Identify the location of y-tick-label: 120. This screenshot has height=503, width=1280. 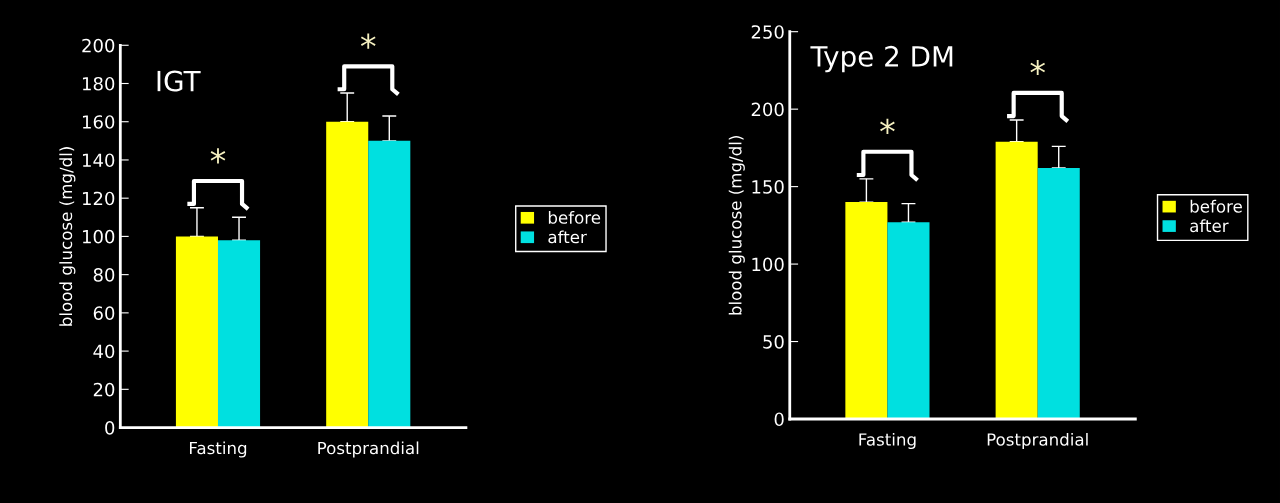
(98, 198).